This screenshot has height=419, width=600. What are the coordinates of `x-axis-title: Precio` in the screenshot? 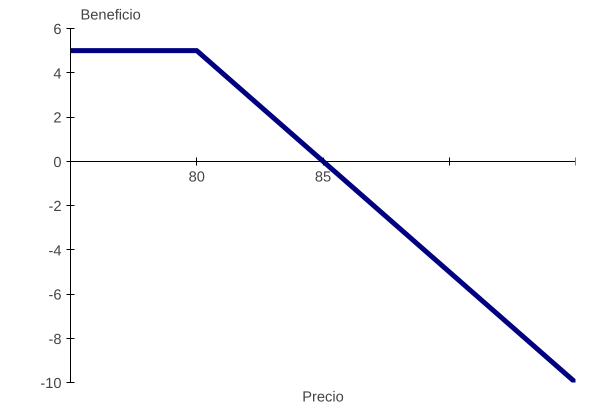 It's located at (323, 398).